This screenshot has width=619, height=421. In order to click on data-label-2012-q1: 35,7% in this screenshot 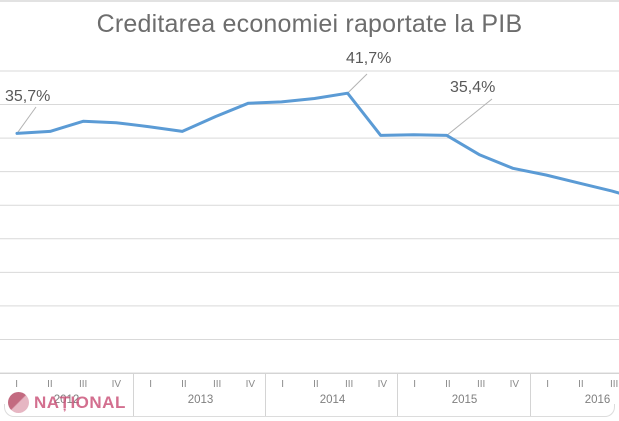, I will do `click(28, 96)`.